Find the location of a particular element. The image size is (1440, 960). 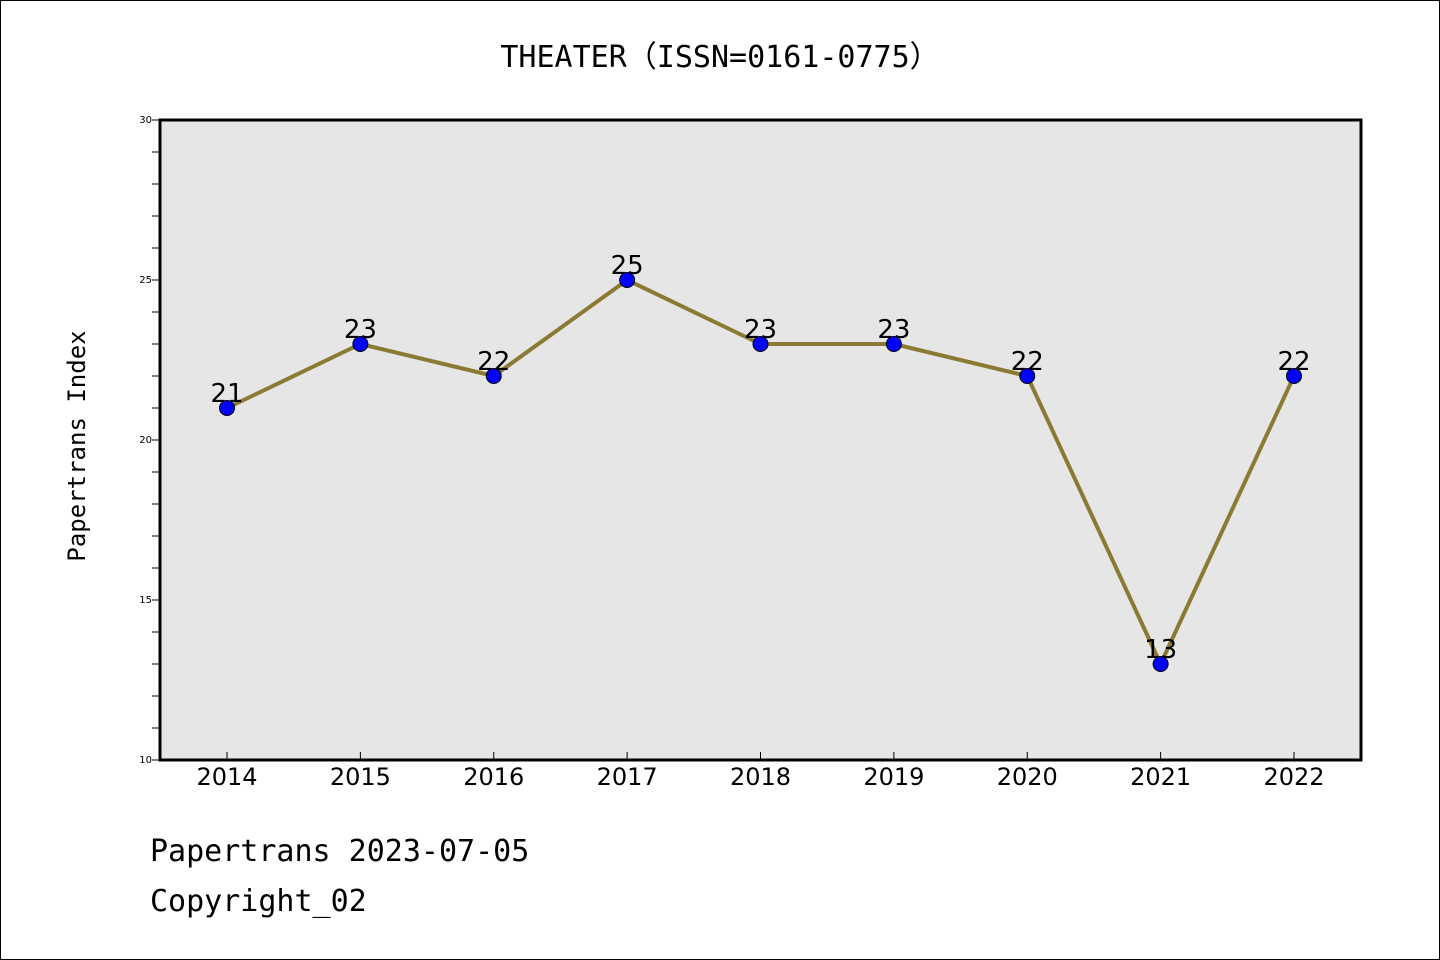

data-label: 25 is located at coordinates (627, 266).